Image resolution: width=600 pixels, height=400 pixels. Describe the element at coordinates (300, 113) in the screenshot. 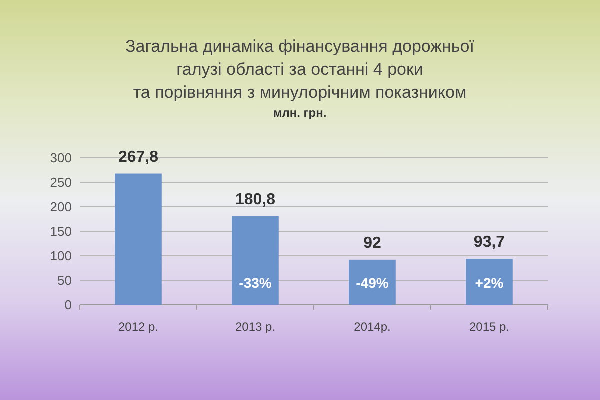

I see `chart-subtitle: млн. грн.` at that location.